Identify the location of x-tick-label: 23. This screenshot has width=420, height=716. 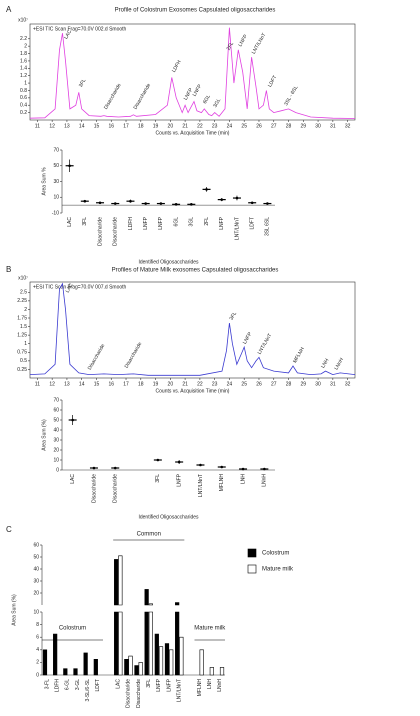
(215, 126).